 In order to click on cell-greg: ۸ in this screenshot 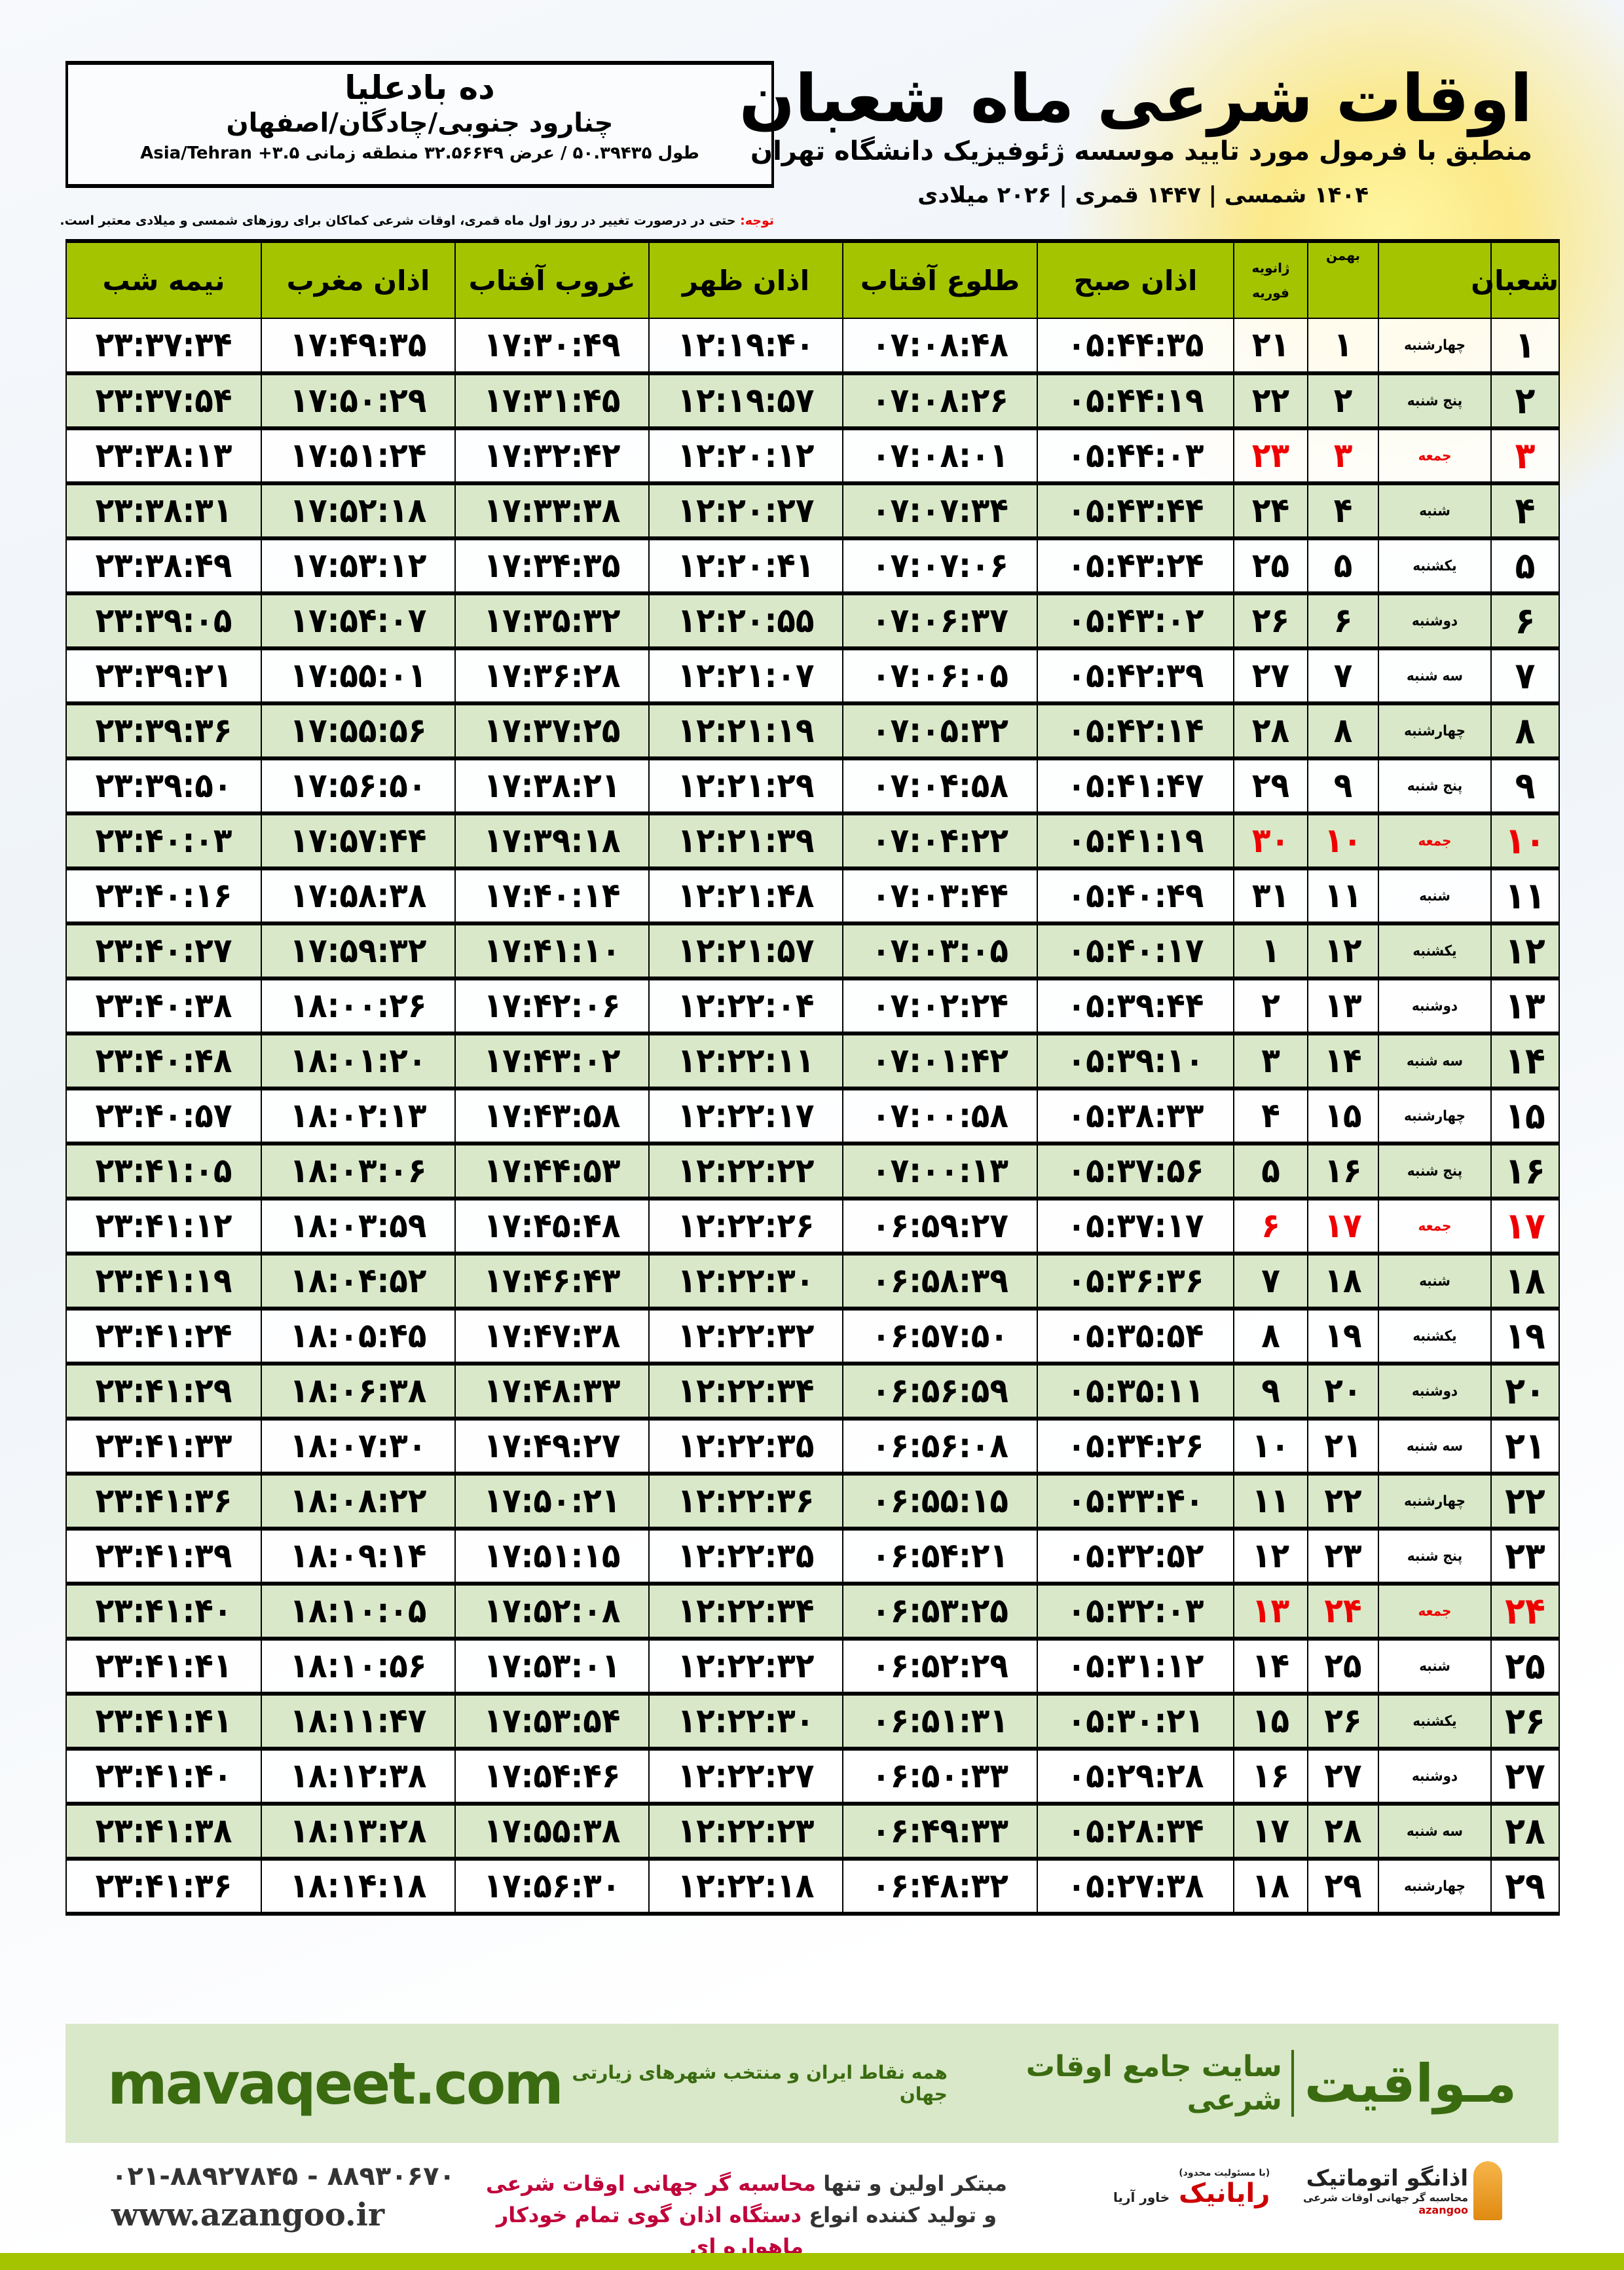, I will do `click(1270, 1337)`.